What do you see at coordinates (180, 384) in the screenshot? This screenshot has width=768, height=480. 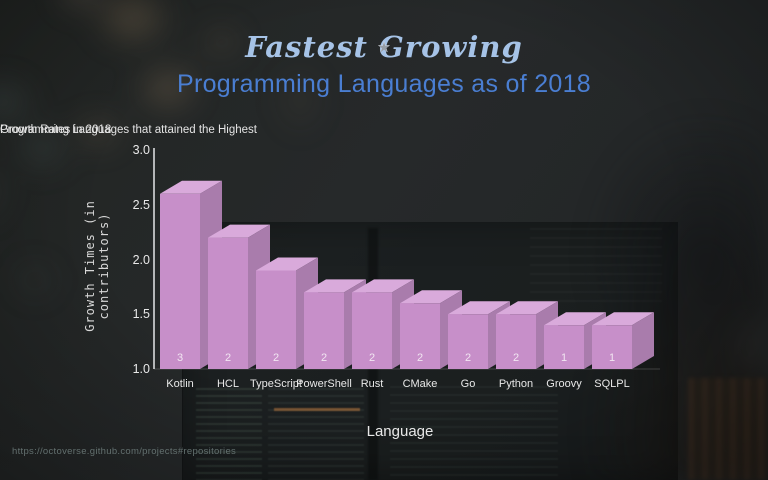 I see `x-category-label: Kotlin` at bounding box center [180, 384].